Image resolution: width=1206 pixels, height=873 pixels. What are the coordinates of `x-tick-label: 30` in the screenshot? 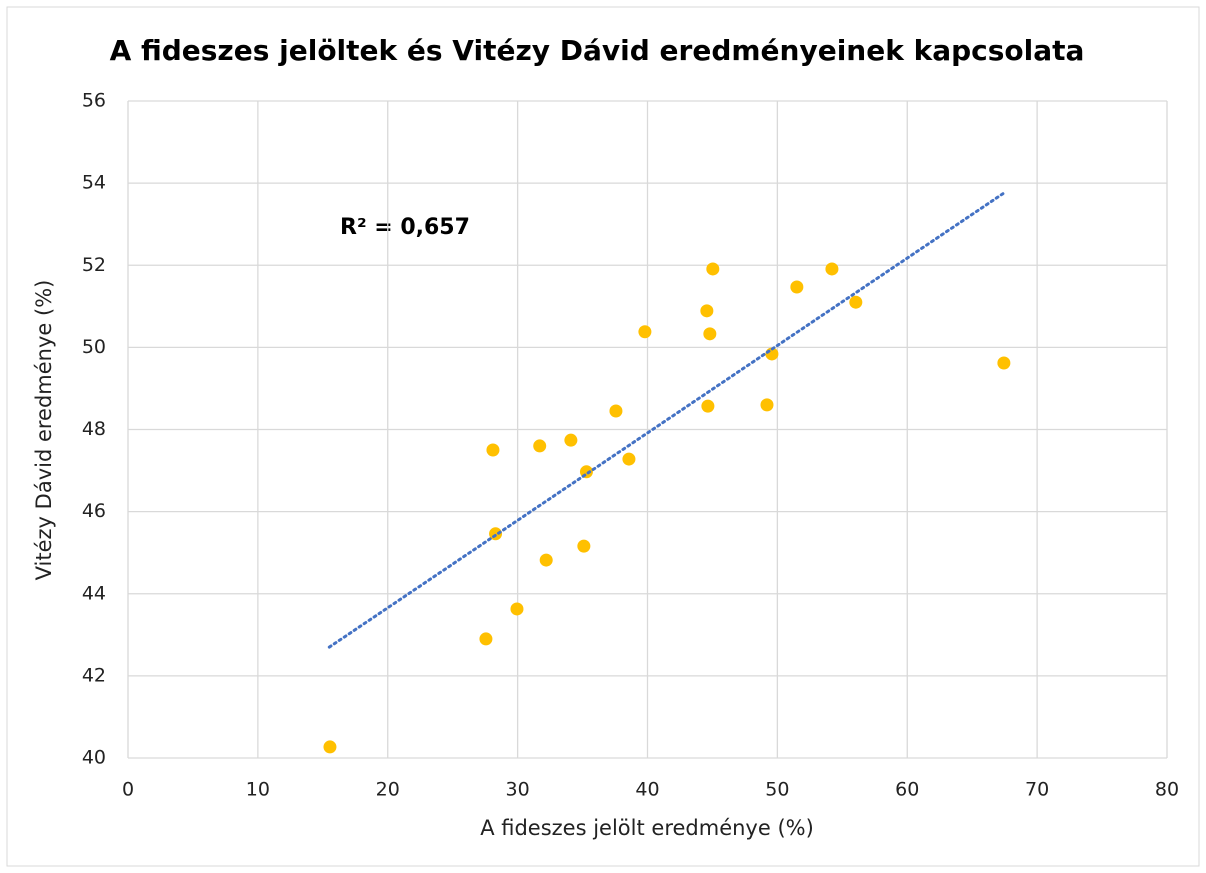 It's located at (518, 790).